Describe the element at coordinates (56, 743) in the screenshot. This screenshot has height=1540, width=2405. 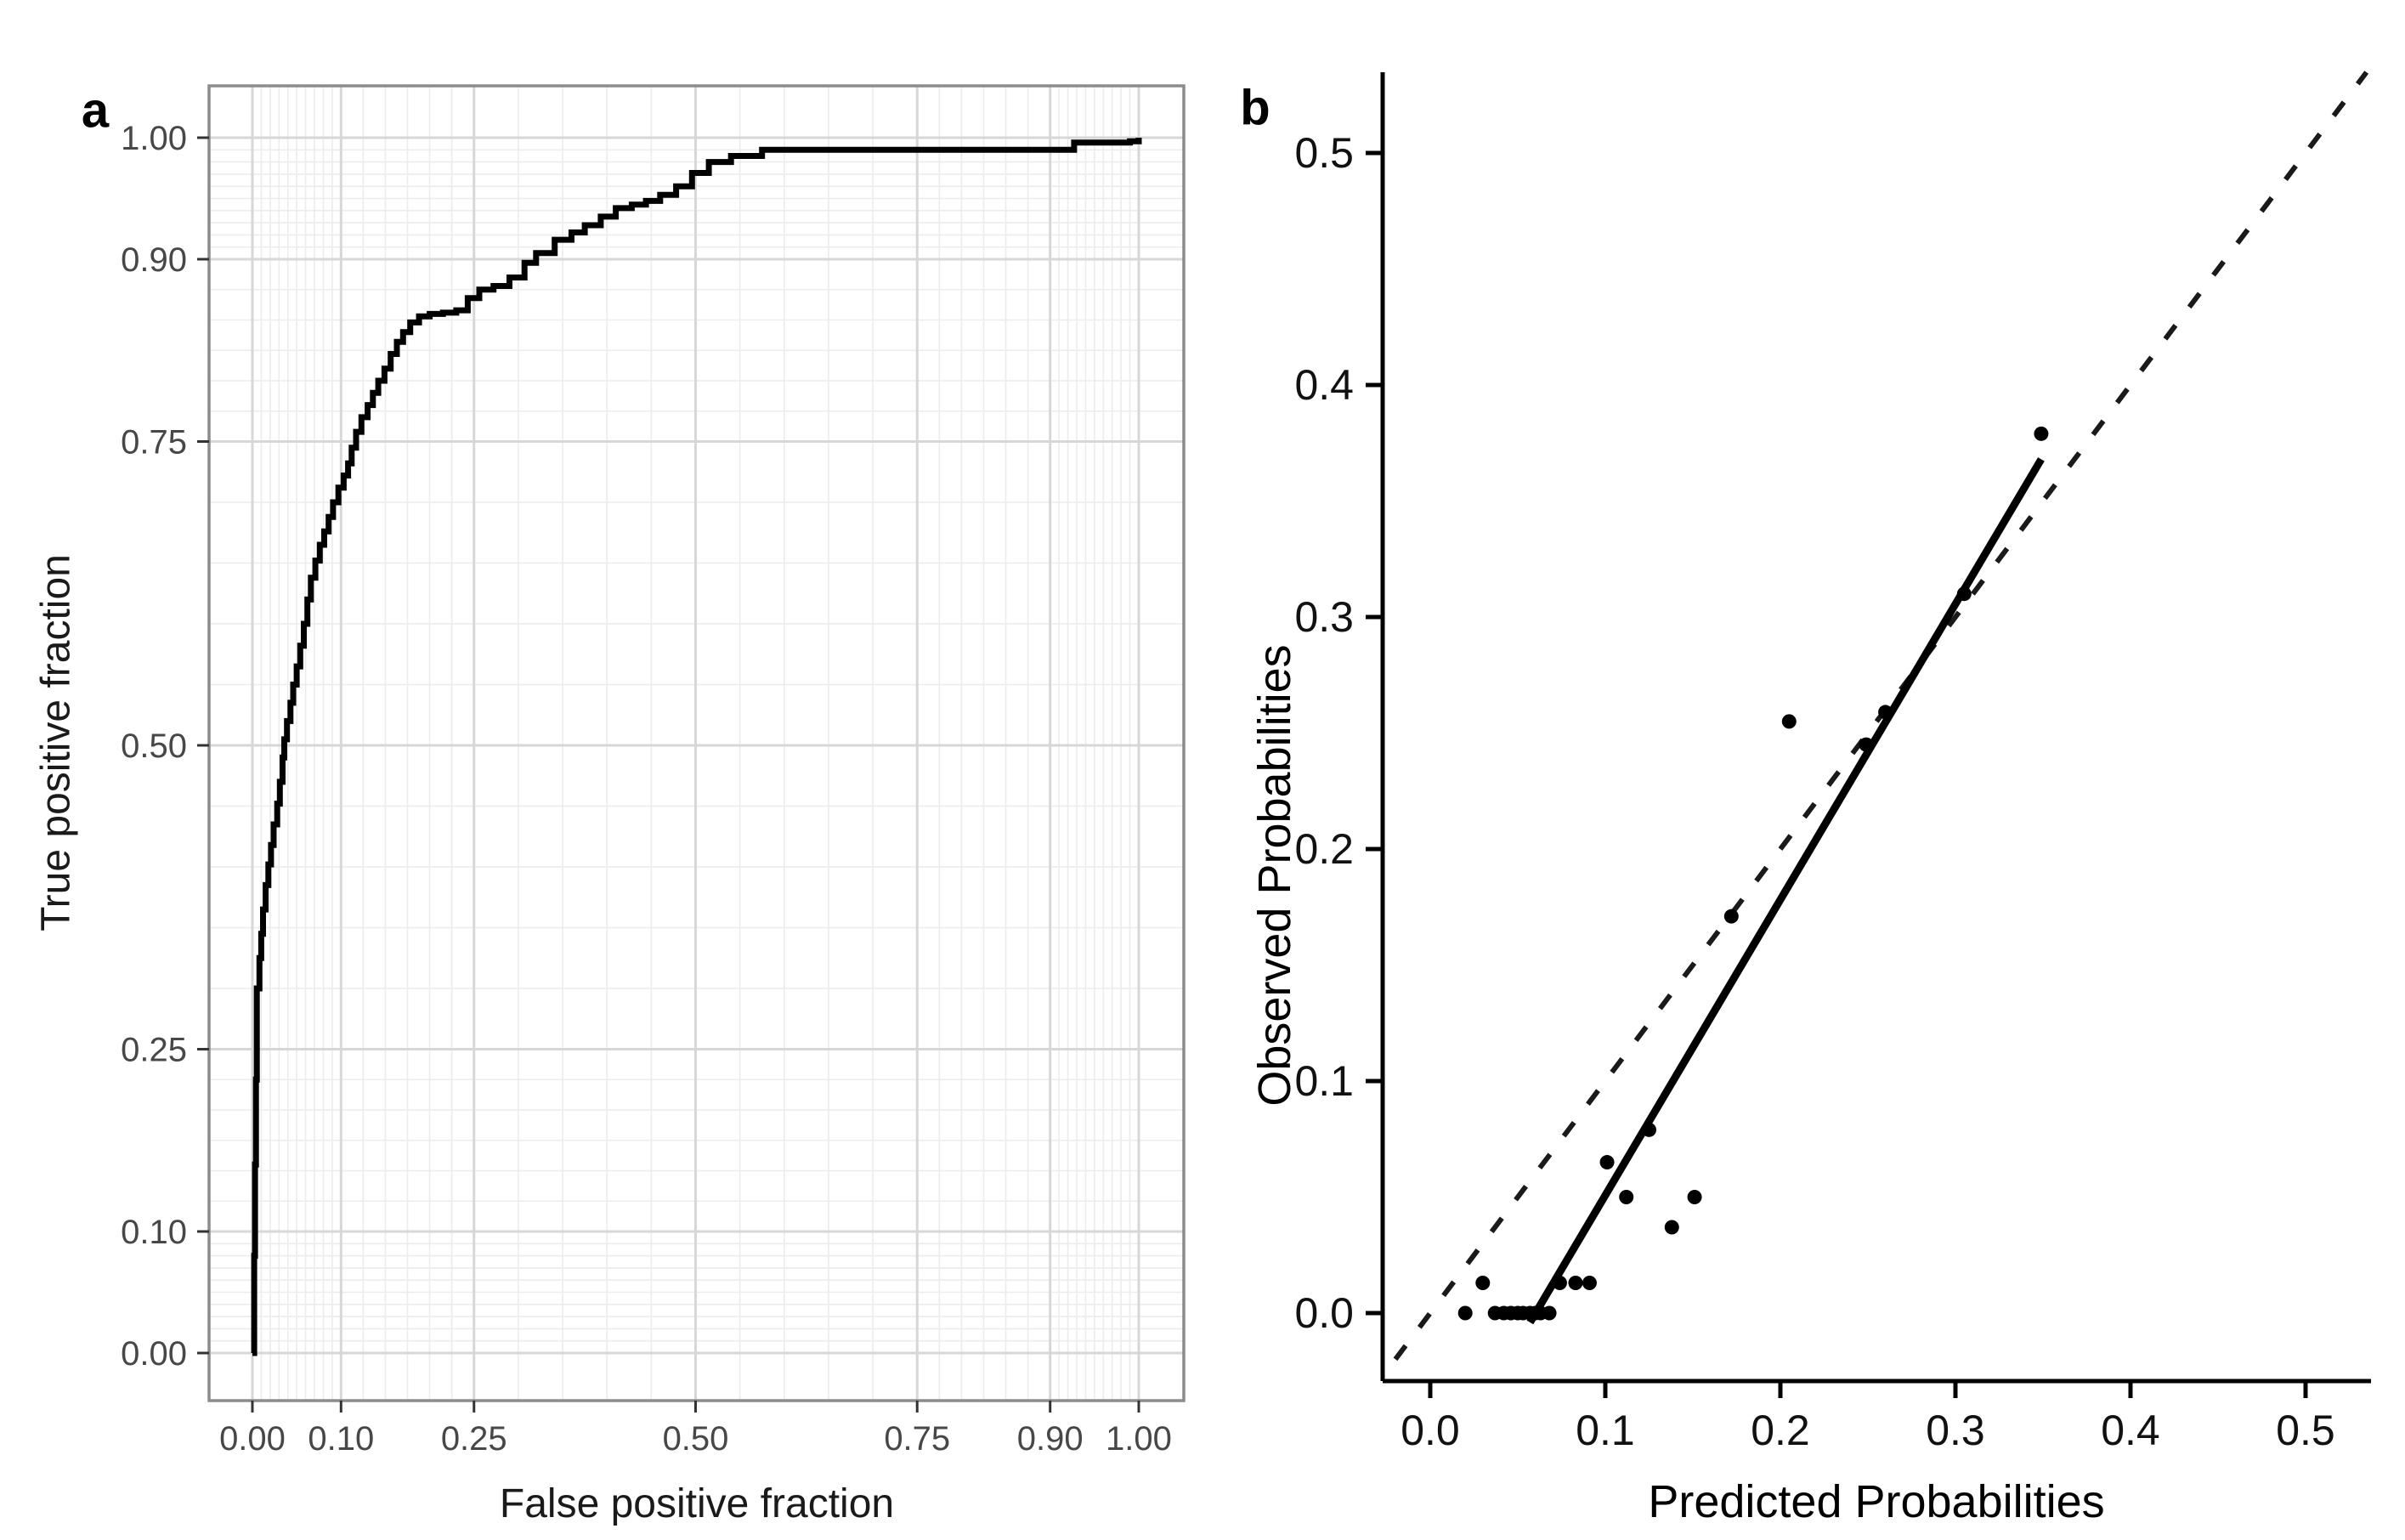
I see `panel-a-y-axis-title: True positive fraction` at that location.